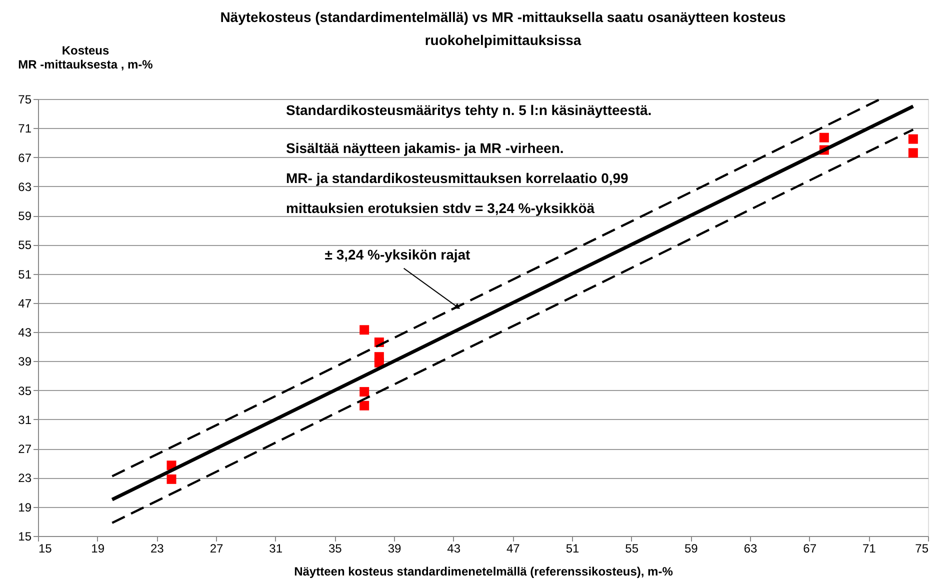  What do you see at coordinates (25, 419) in the screenshot?
I see `y-tick-label: 31` at bounding box center [25, 419].